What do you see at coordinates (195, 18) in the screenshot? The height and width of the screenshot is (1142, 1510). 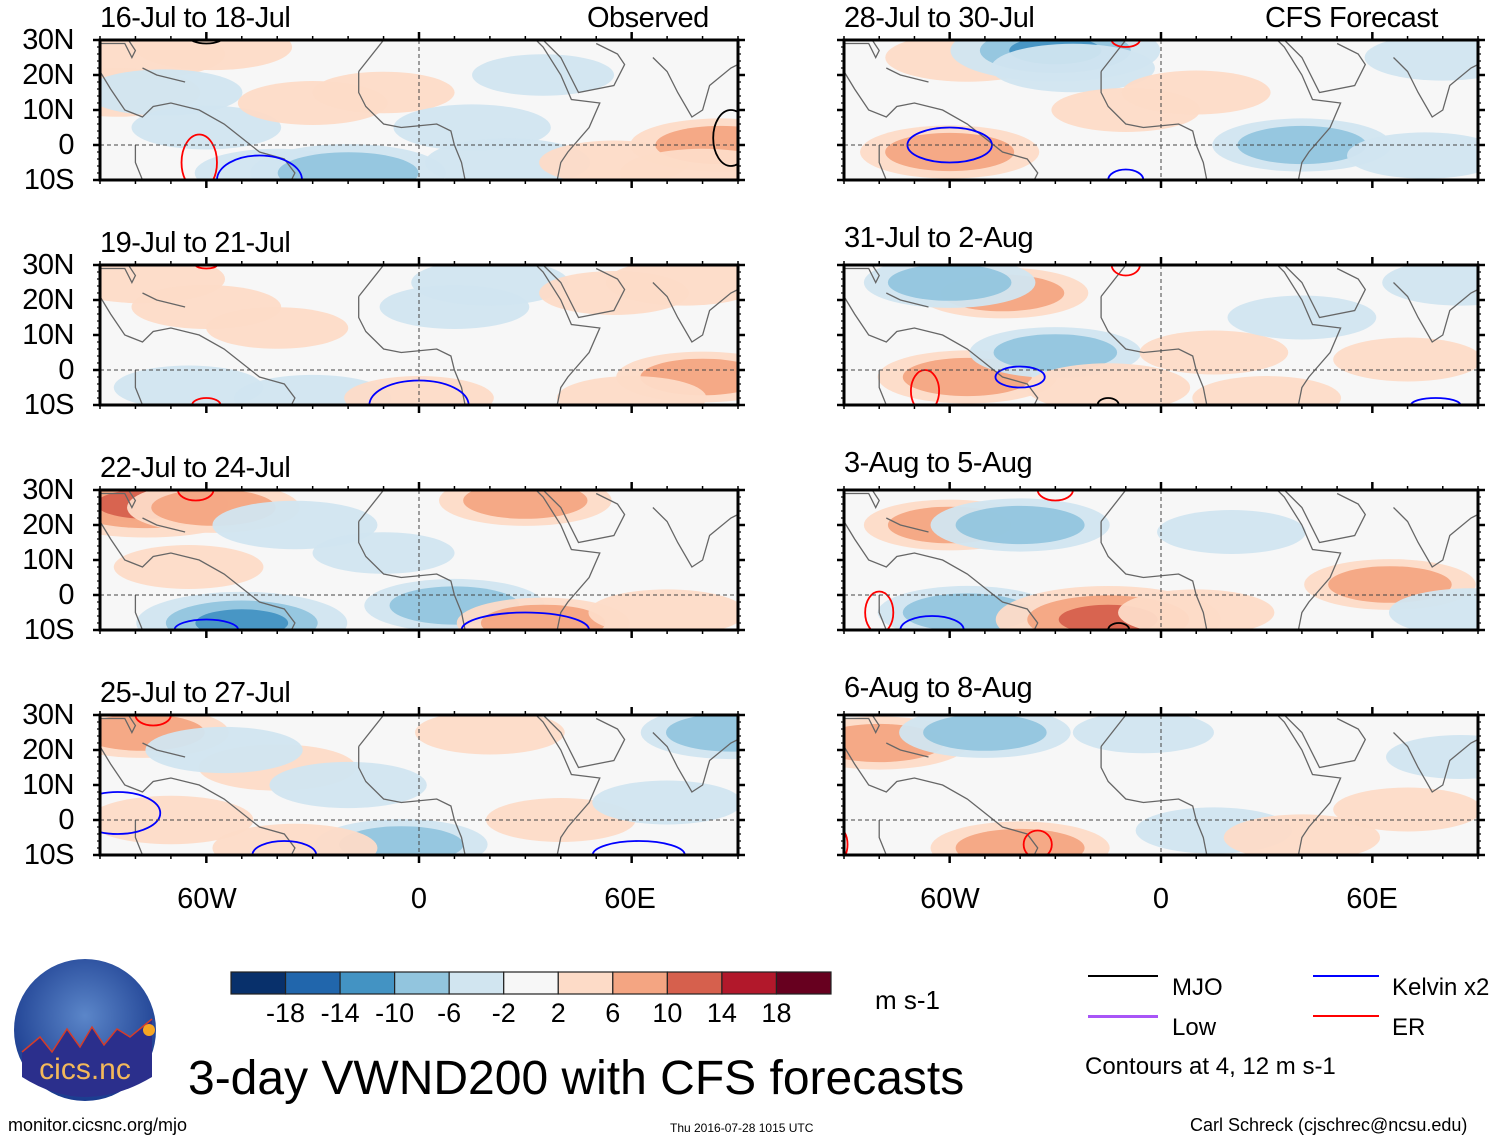 I see `panel-title: 16-Jul to 18-Jul` at bounding box center [195, 18].